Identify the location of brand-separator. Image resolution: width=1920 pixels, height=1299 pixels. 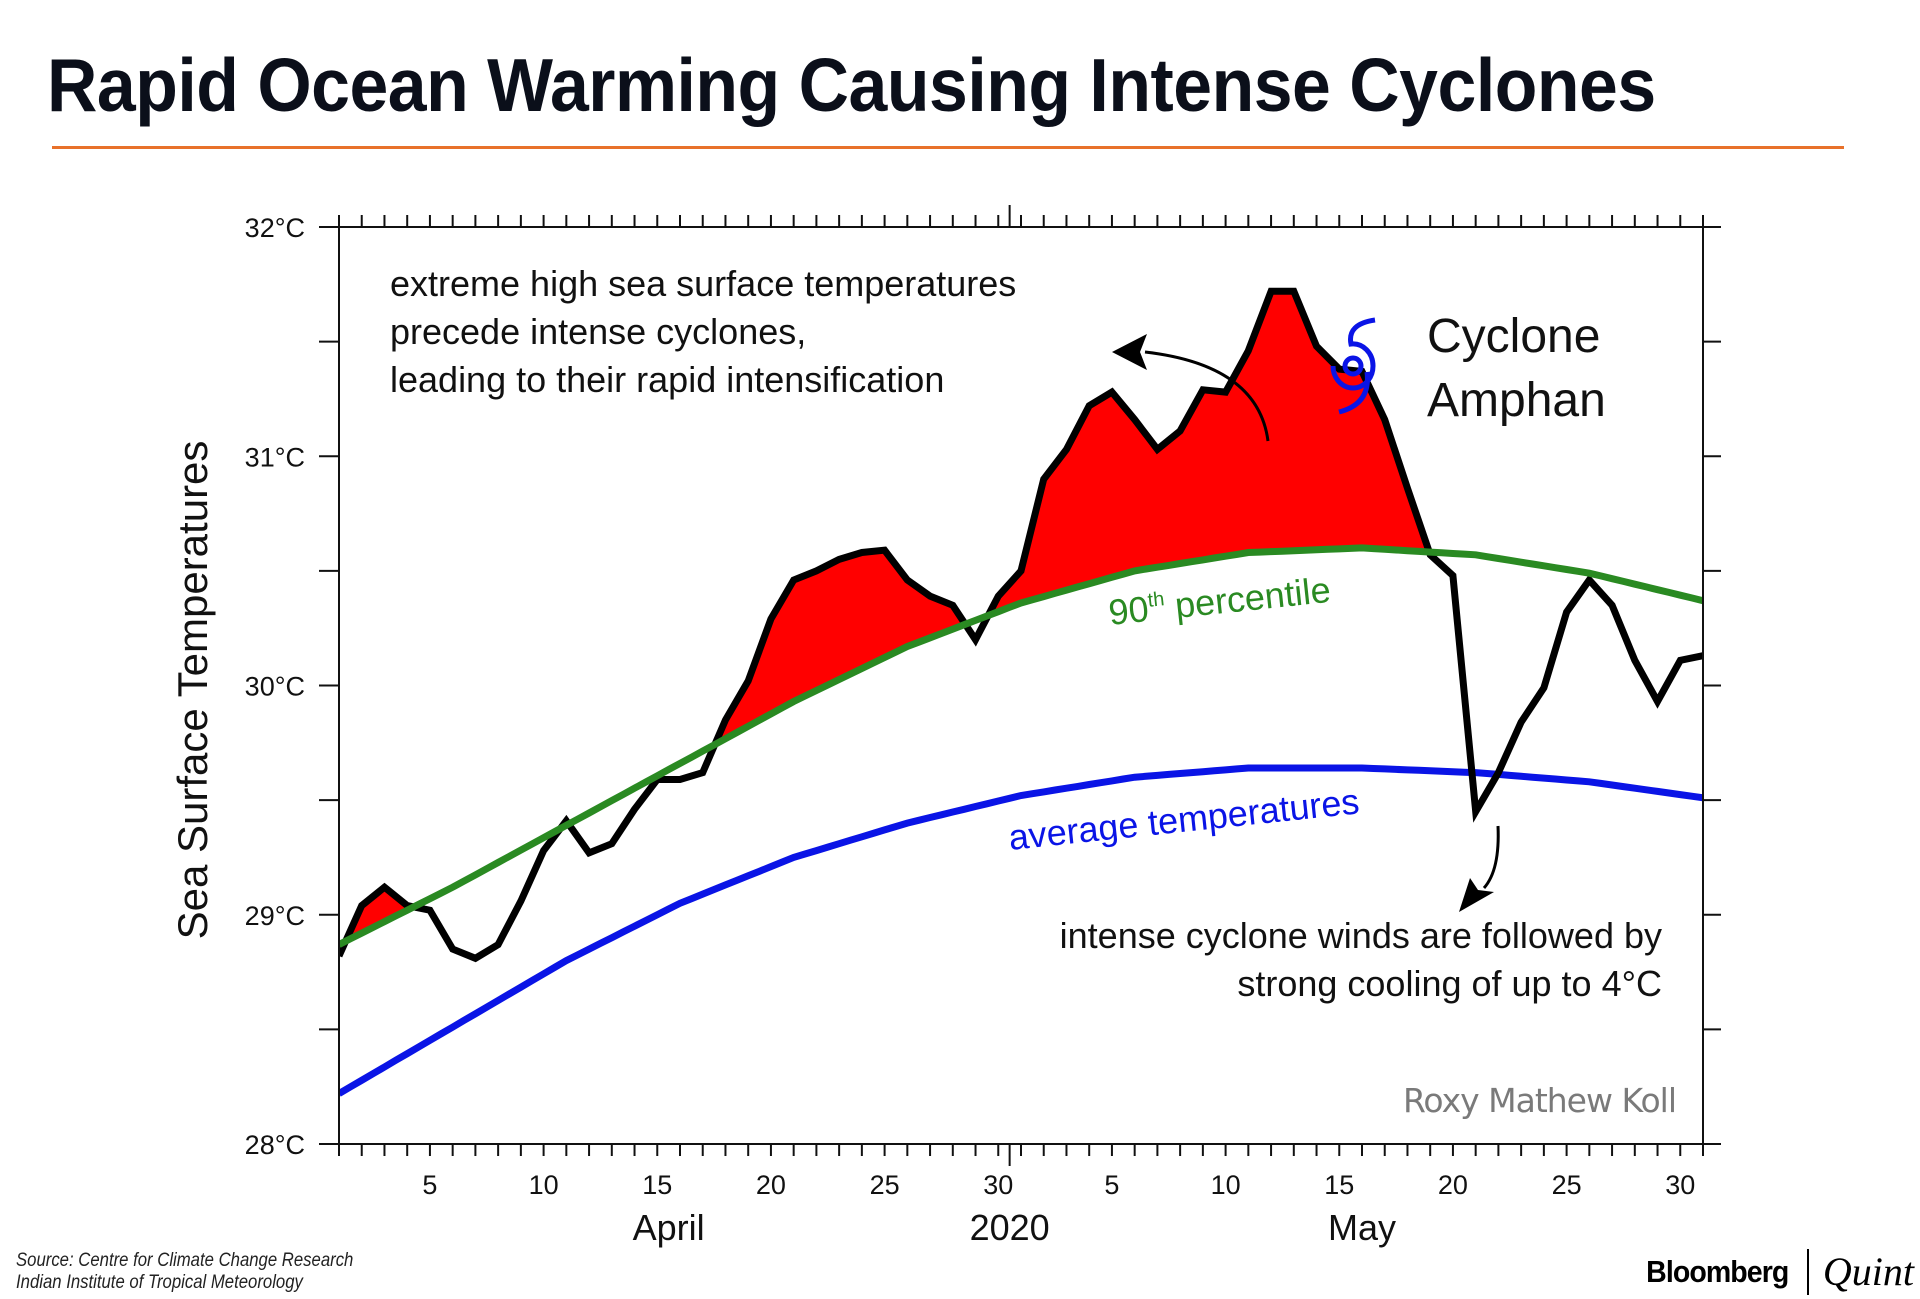
(1807, 1271).